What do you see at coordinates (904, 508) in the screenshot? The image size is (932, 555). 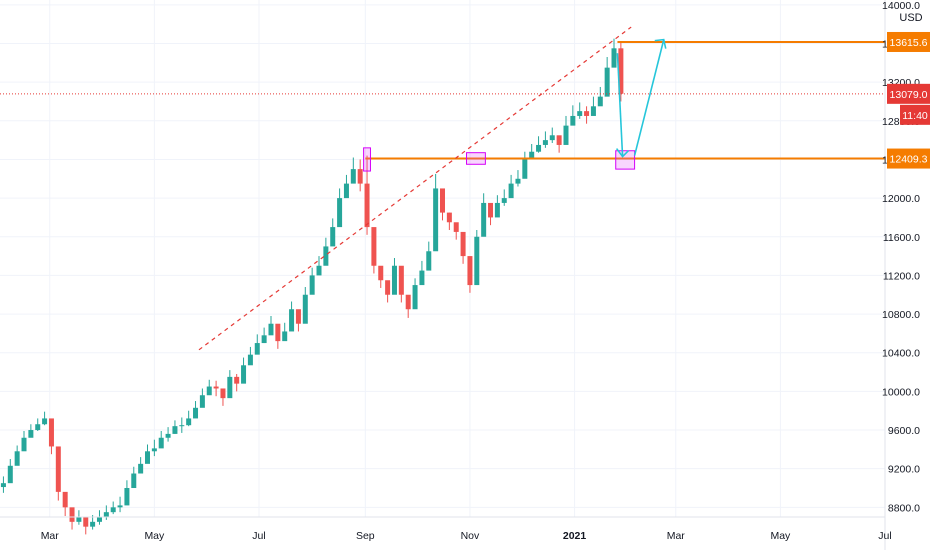 I see `y-tick-label: 8800.0` at bounding box center [904, 508].